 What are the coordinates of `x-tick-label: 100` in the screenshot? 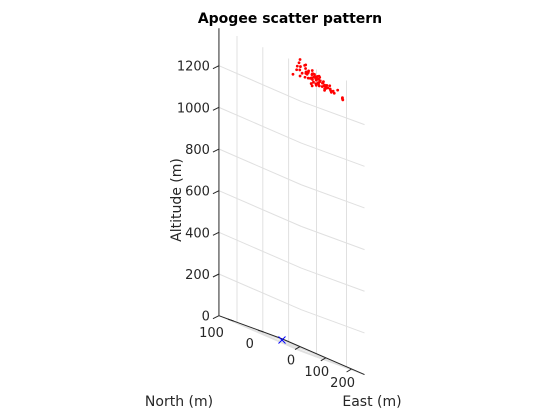 It's located at (316, 372).